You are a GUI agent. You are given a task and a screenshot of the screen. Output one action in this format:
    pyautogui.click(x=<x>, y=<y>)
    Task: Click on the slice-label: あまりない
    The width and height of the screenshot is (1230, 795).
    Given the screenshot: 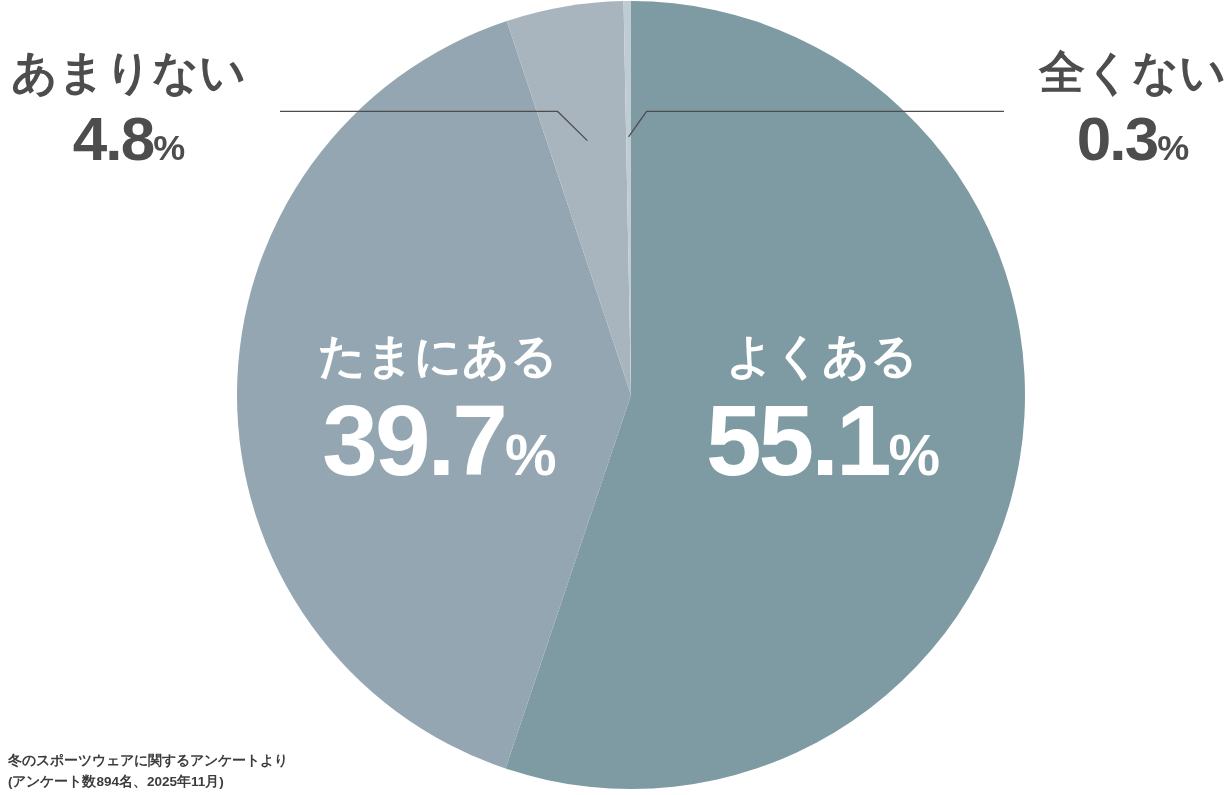 What is the action you would take?
    pyautogui.click(x=128, y=72)
    